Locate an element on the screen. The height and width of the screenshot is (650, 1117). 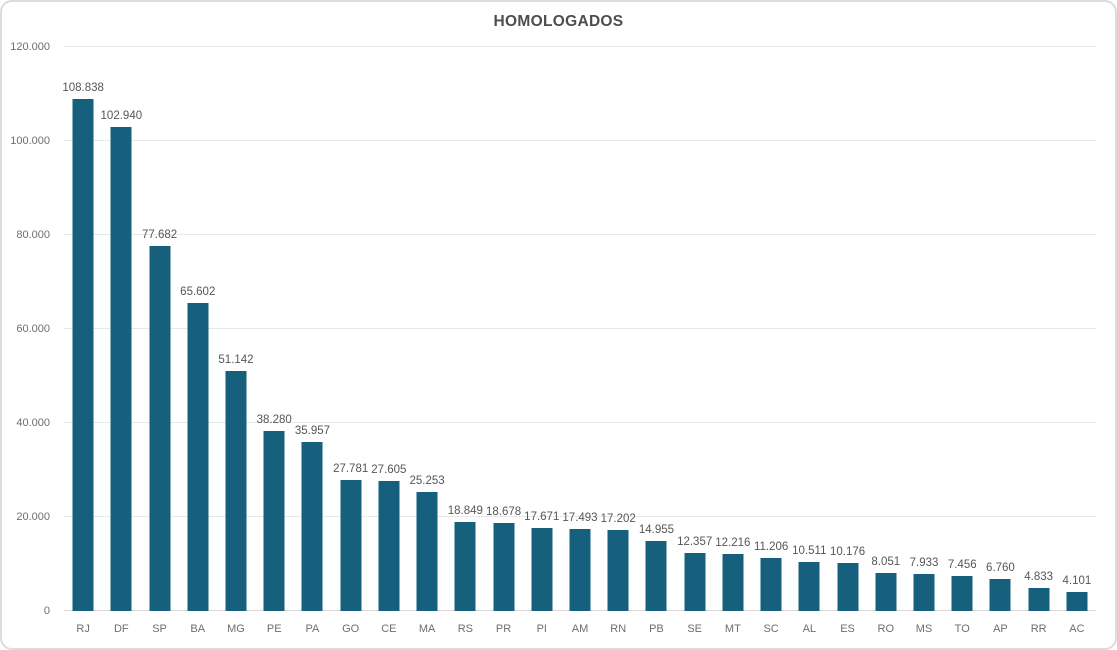
bar-value-label: 27.781 is located at coordinates (351, 469).